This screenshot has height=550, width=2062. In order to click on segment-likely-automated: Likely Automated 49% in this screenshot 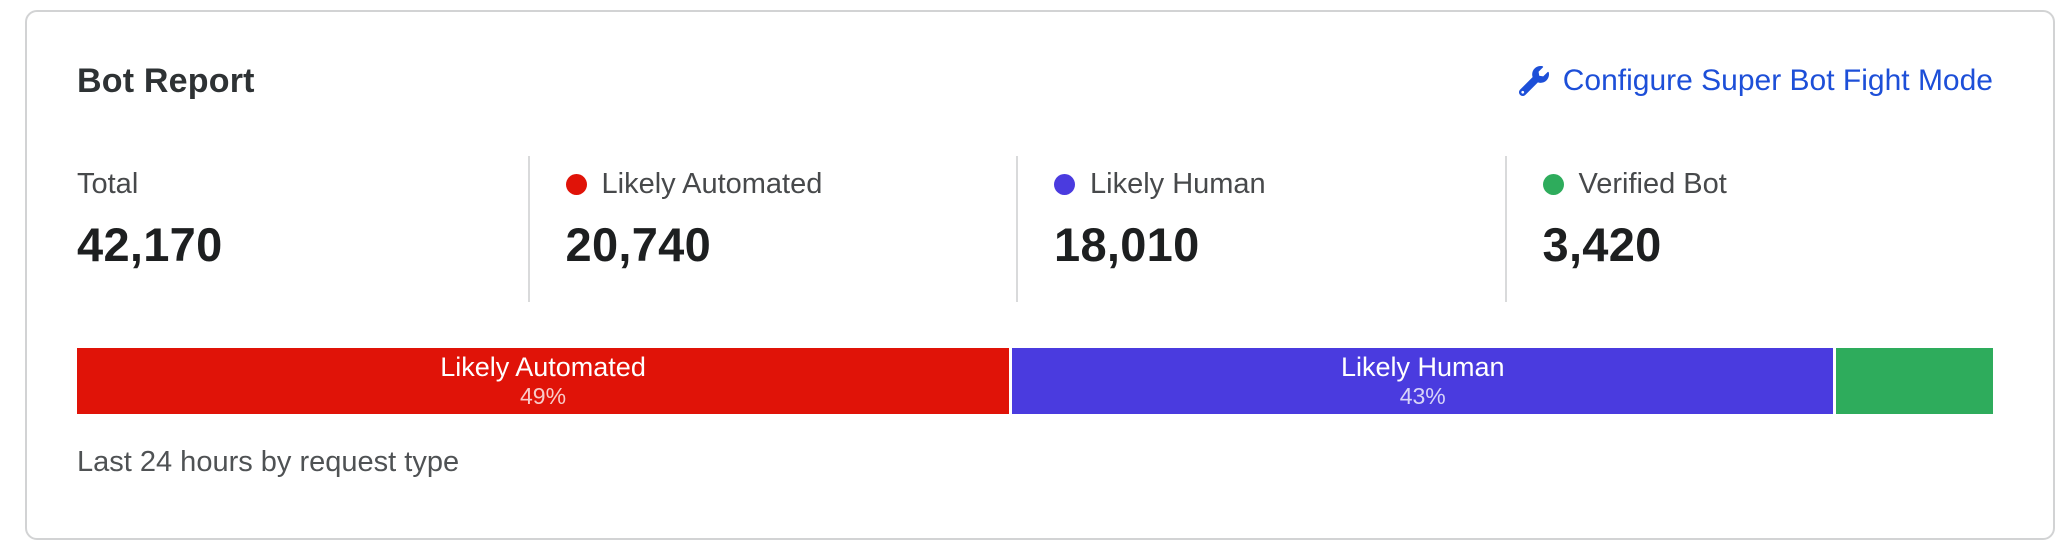, I will do `click(543, 381)`.